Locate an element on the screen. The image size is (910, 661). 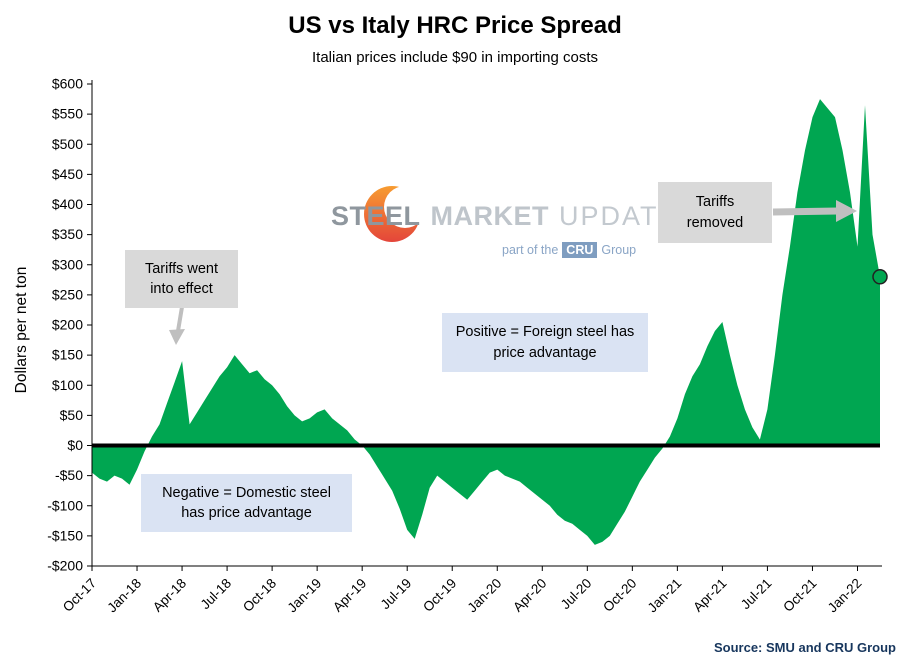
cru-badge: CRU is located at coordinates (580, 250).